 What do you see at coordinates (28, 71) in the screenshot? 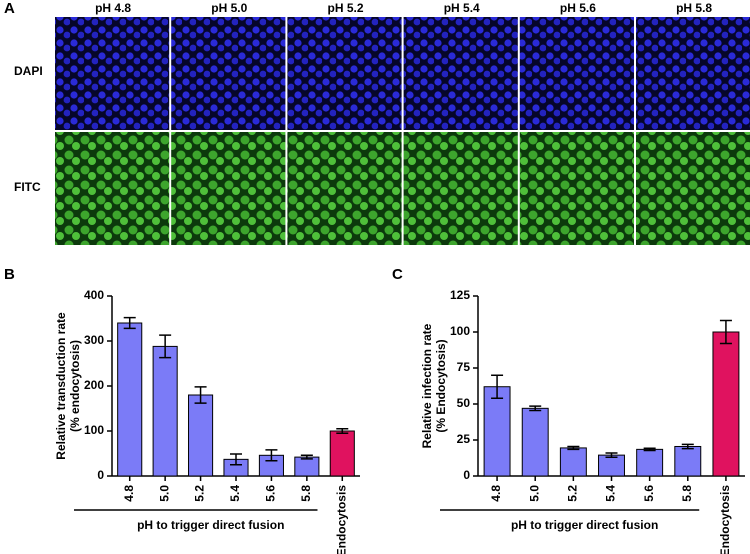
I see `row-label: DAPI` at bounding box center [28, 71].